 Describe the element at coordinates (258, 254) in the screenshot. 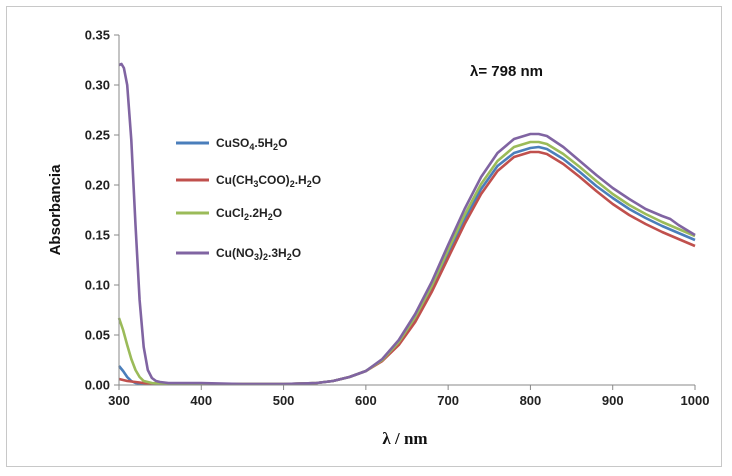

I see `legend-label: Cu(NO3)2.3H2O` at that location.